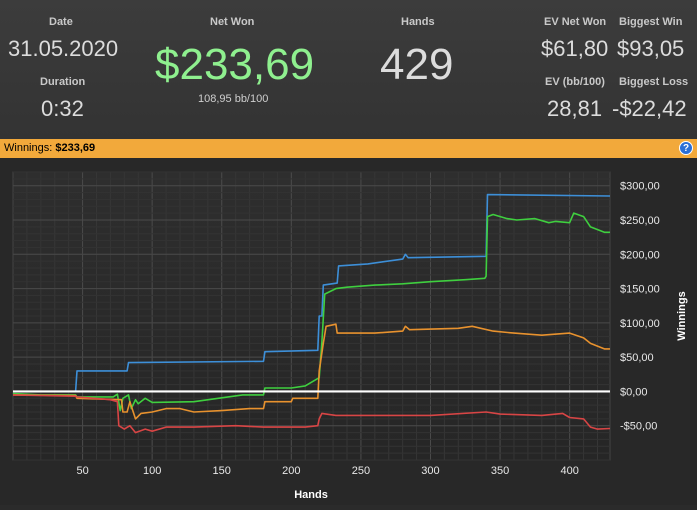 The image size is (697, 510). What do you see at coordinates (291, 471) in the screenshot?
I see `x-tick-label: 200` at bounding box center [291, 471].